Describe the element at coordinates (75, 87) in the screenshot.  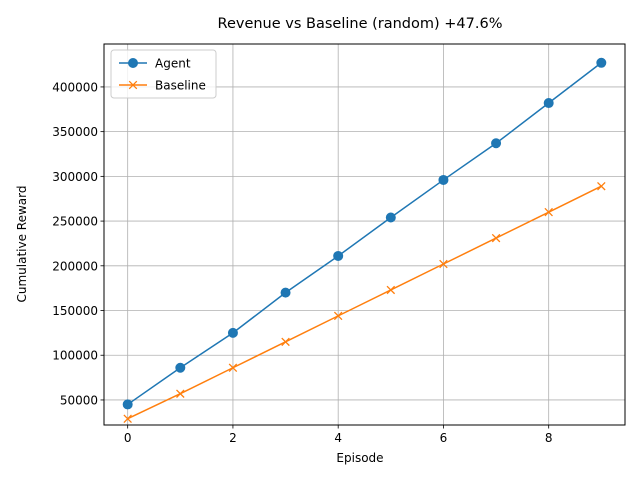
I see `y-tick-label: 400000` at that location.